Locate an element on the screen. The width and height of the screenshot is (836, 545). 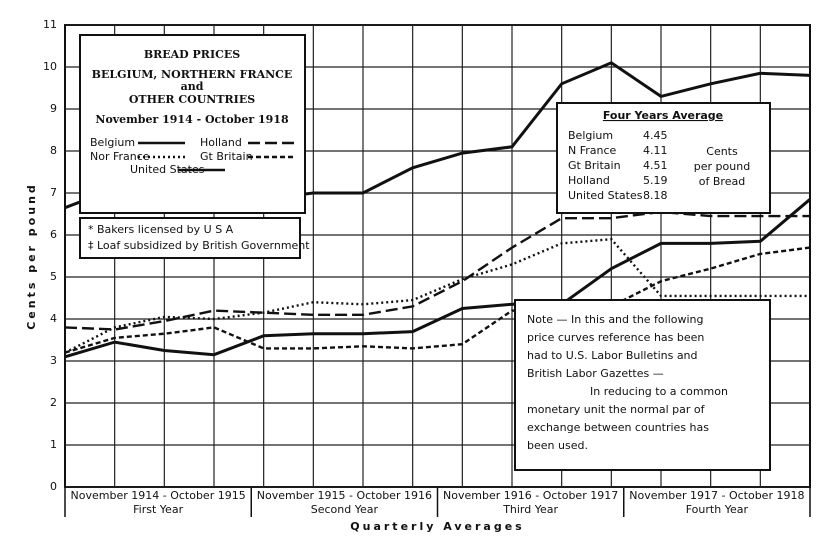
y-tick-label: 8 is located at coordinates (53, 150).